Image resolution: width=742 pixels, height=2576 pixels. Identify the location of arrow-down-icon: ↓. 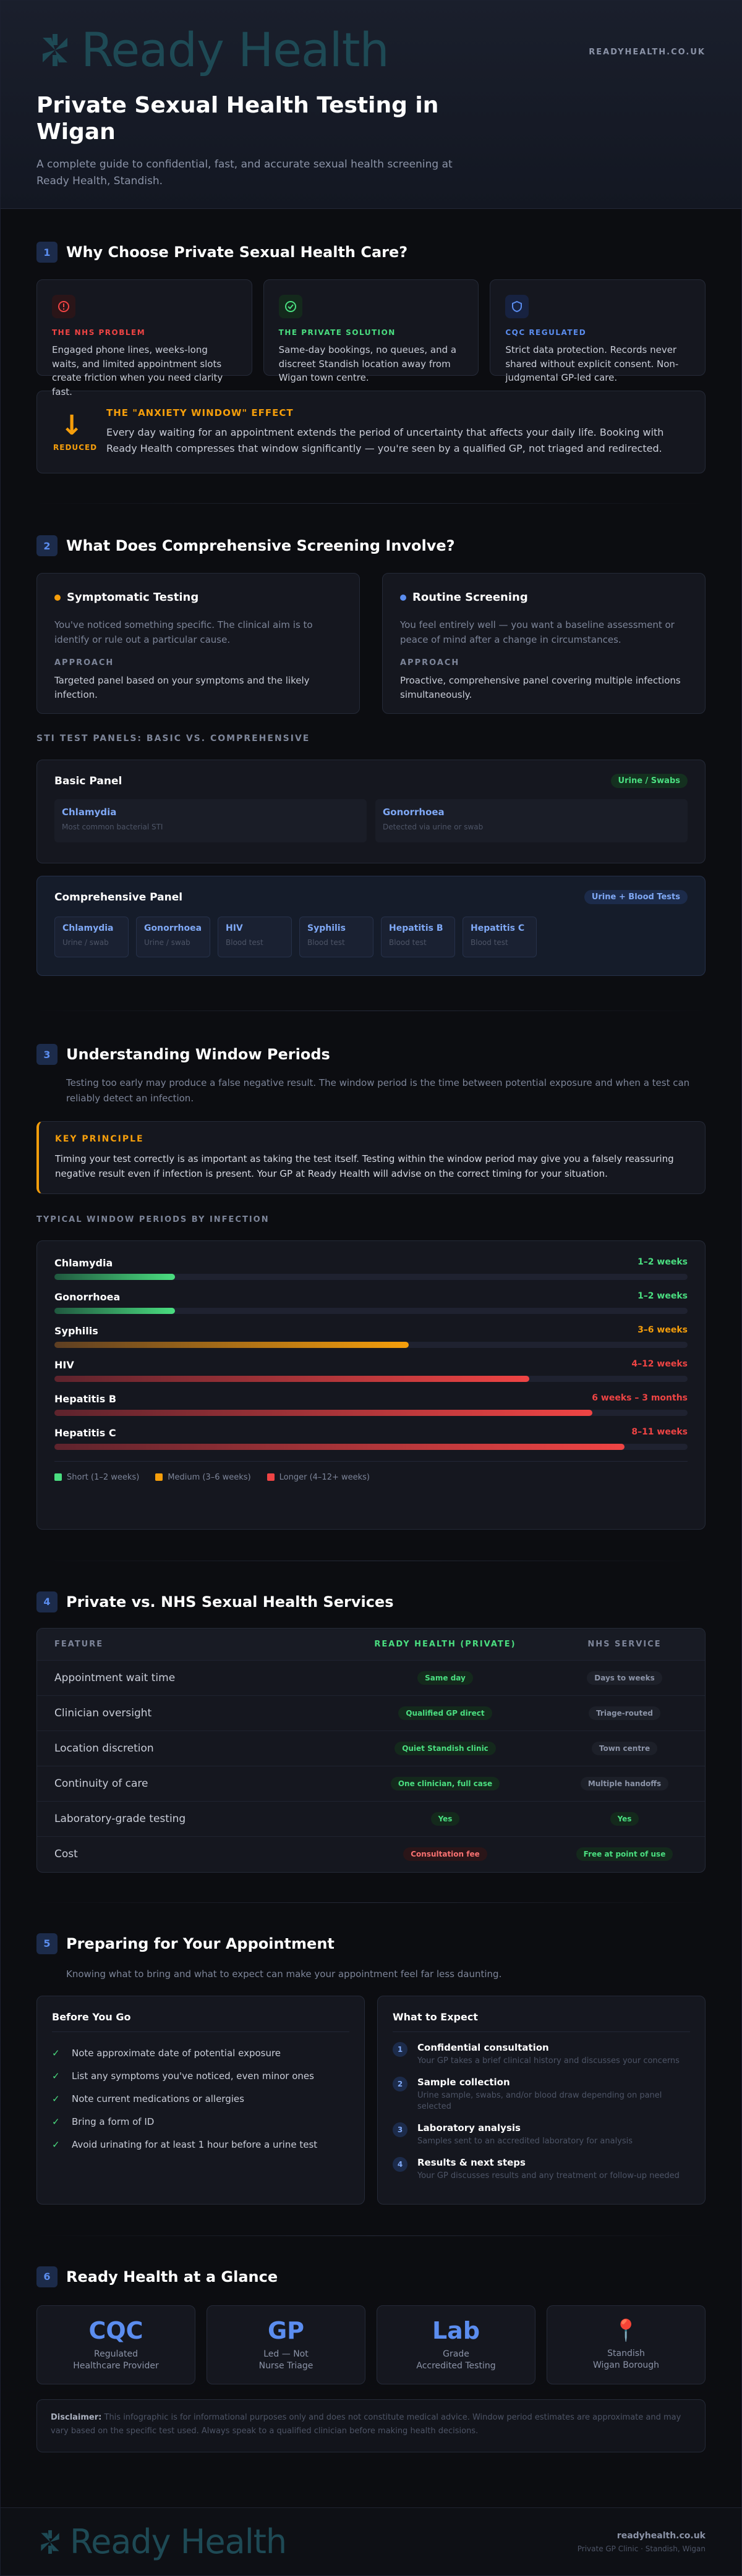
(71, 425).